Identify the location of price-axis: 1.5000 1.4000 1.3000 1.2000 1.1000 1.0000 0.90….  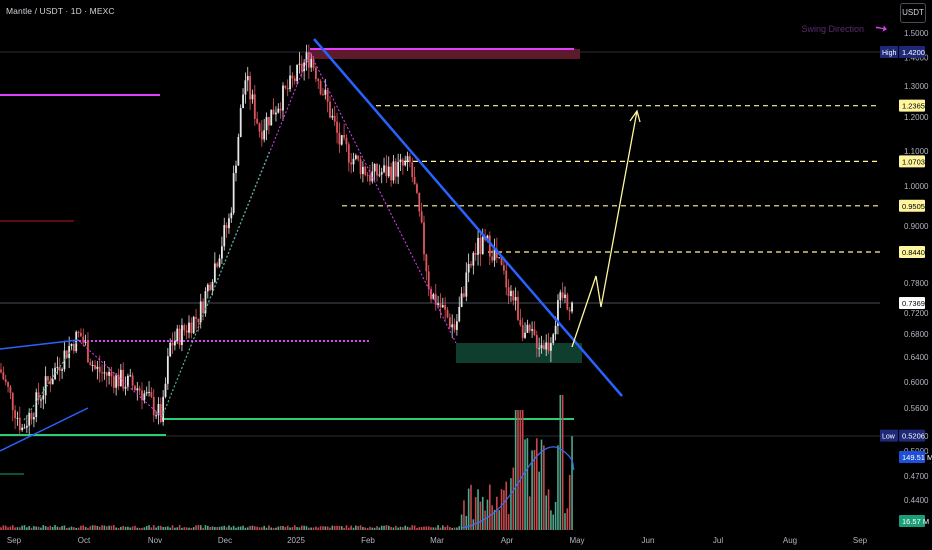
(906, 275).